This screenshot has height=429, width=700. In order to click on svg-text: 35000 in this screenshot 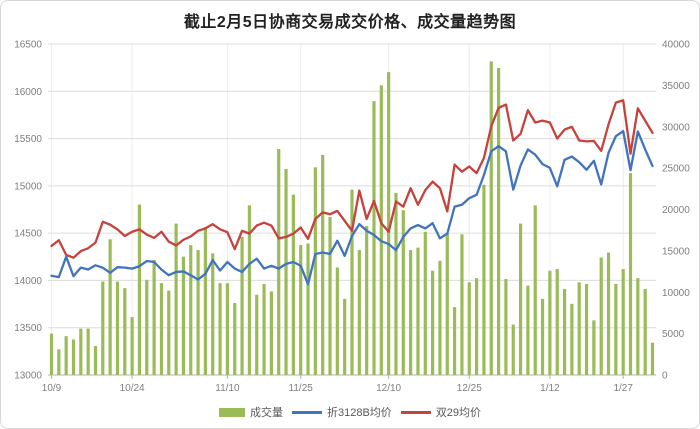, I will do `click(676, 86)`.